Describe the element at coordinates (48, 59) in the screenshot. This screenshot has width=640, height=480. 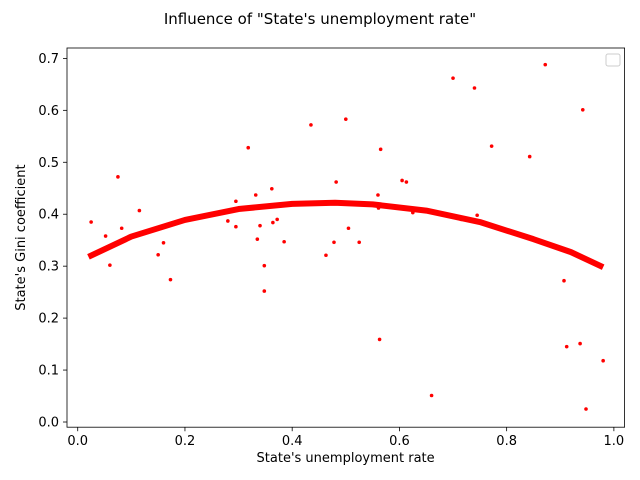
I see `y-tick-label-7: 0.7` at that location.